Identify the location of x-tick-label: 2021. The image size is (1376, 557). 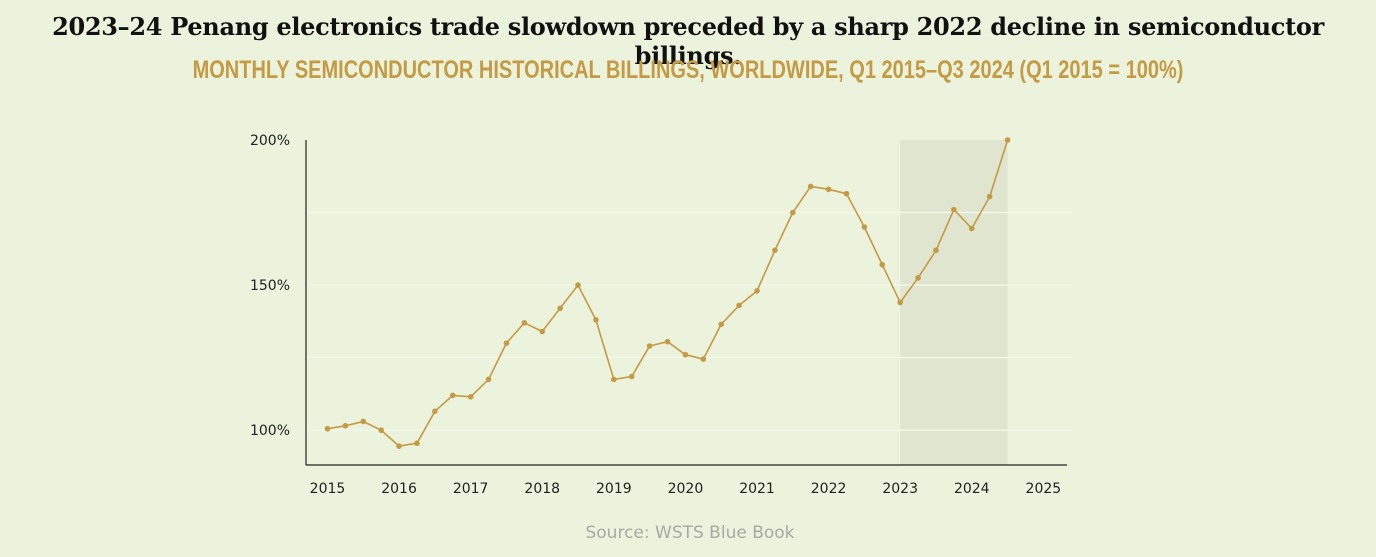
(757, 489).